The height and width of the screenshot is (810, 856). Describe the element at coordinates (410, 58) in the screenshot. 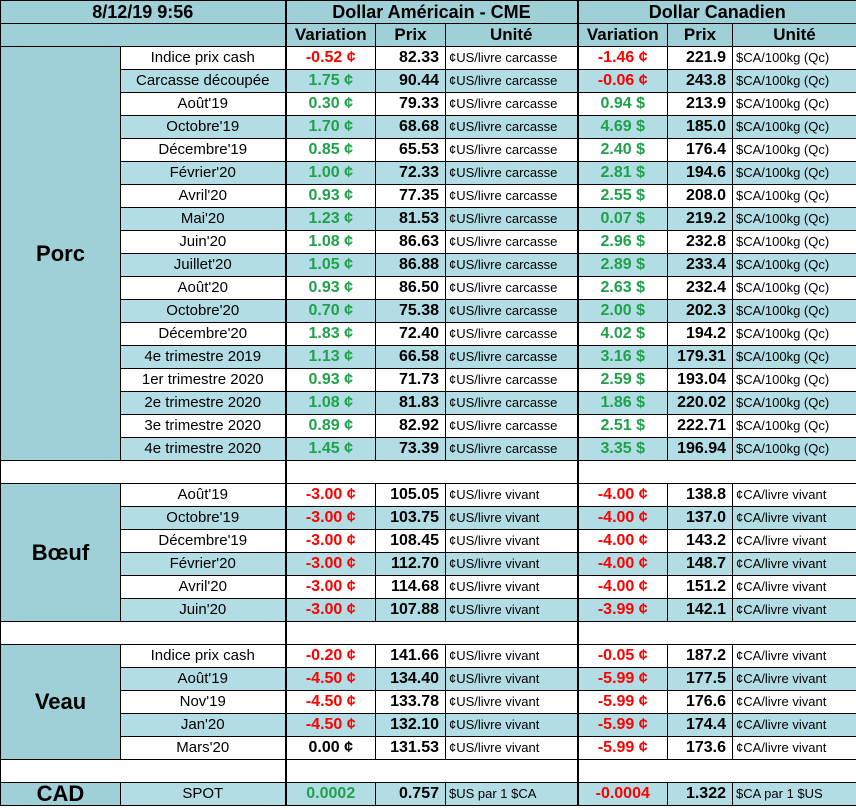

I see `usd-price: 82.33` at that location.